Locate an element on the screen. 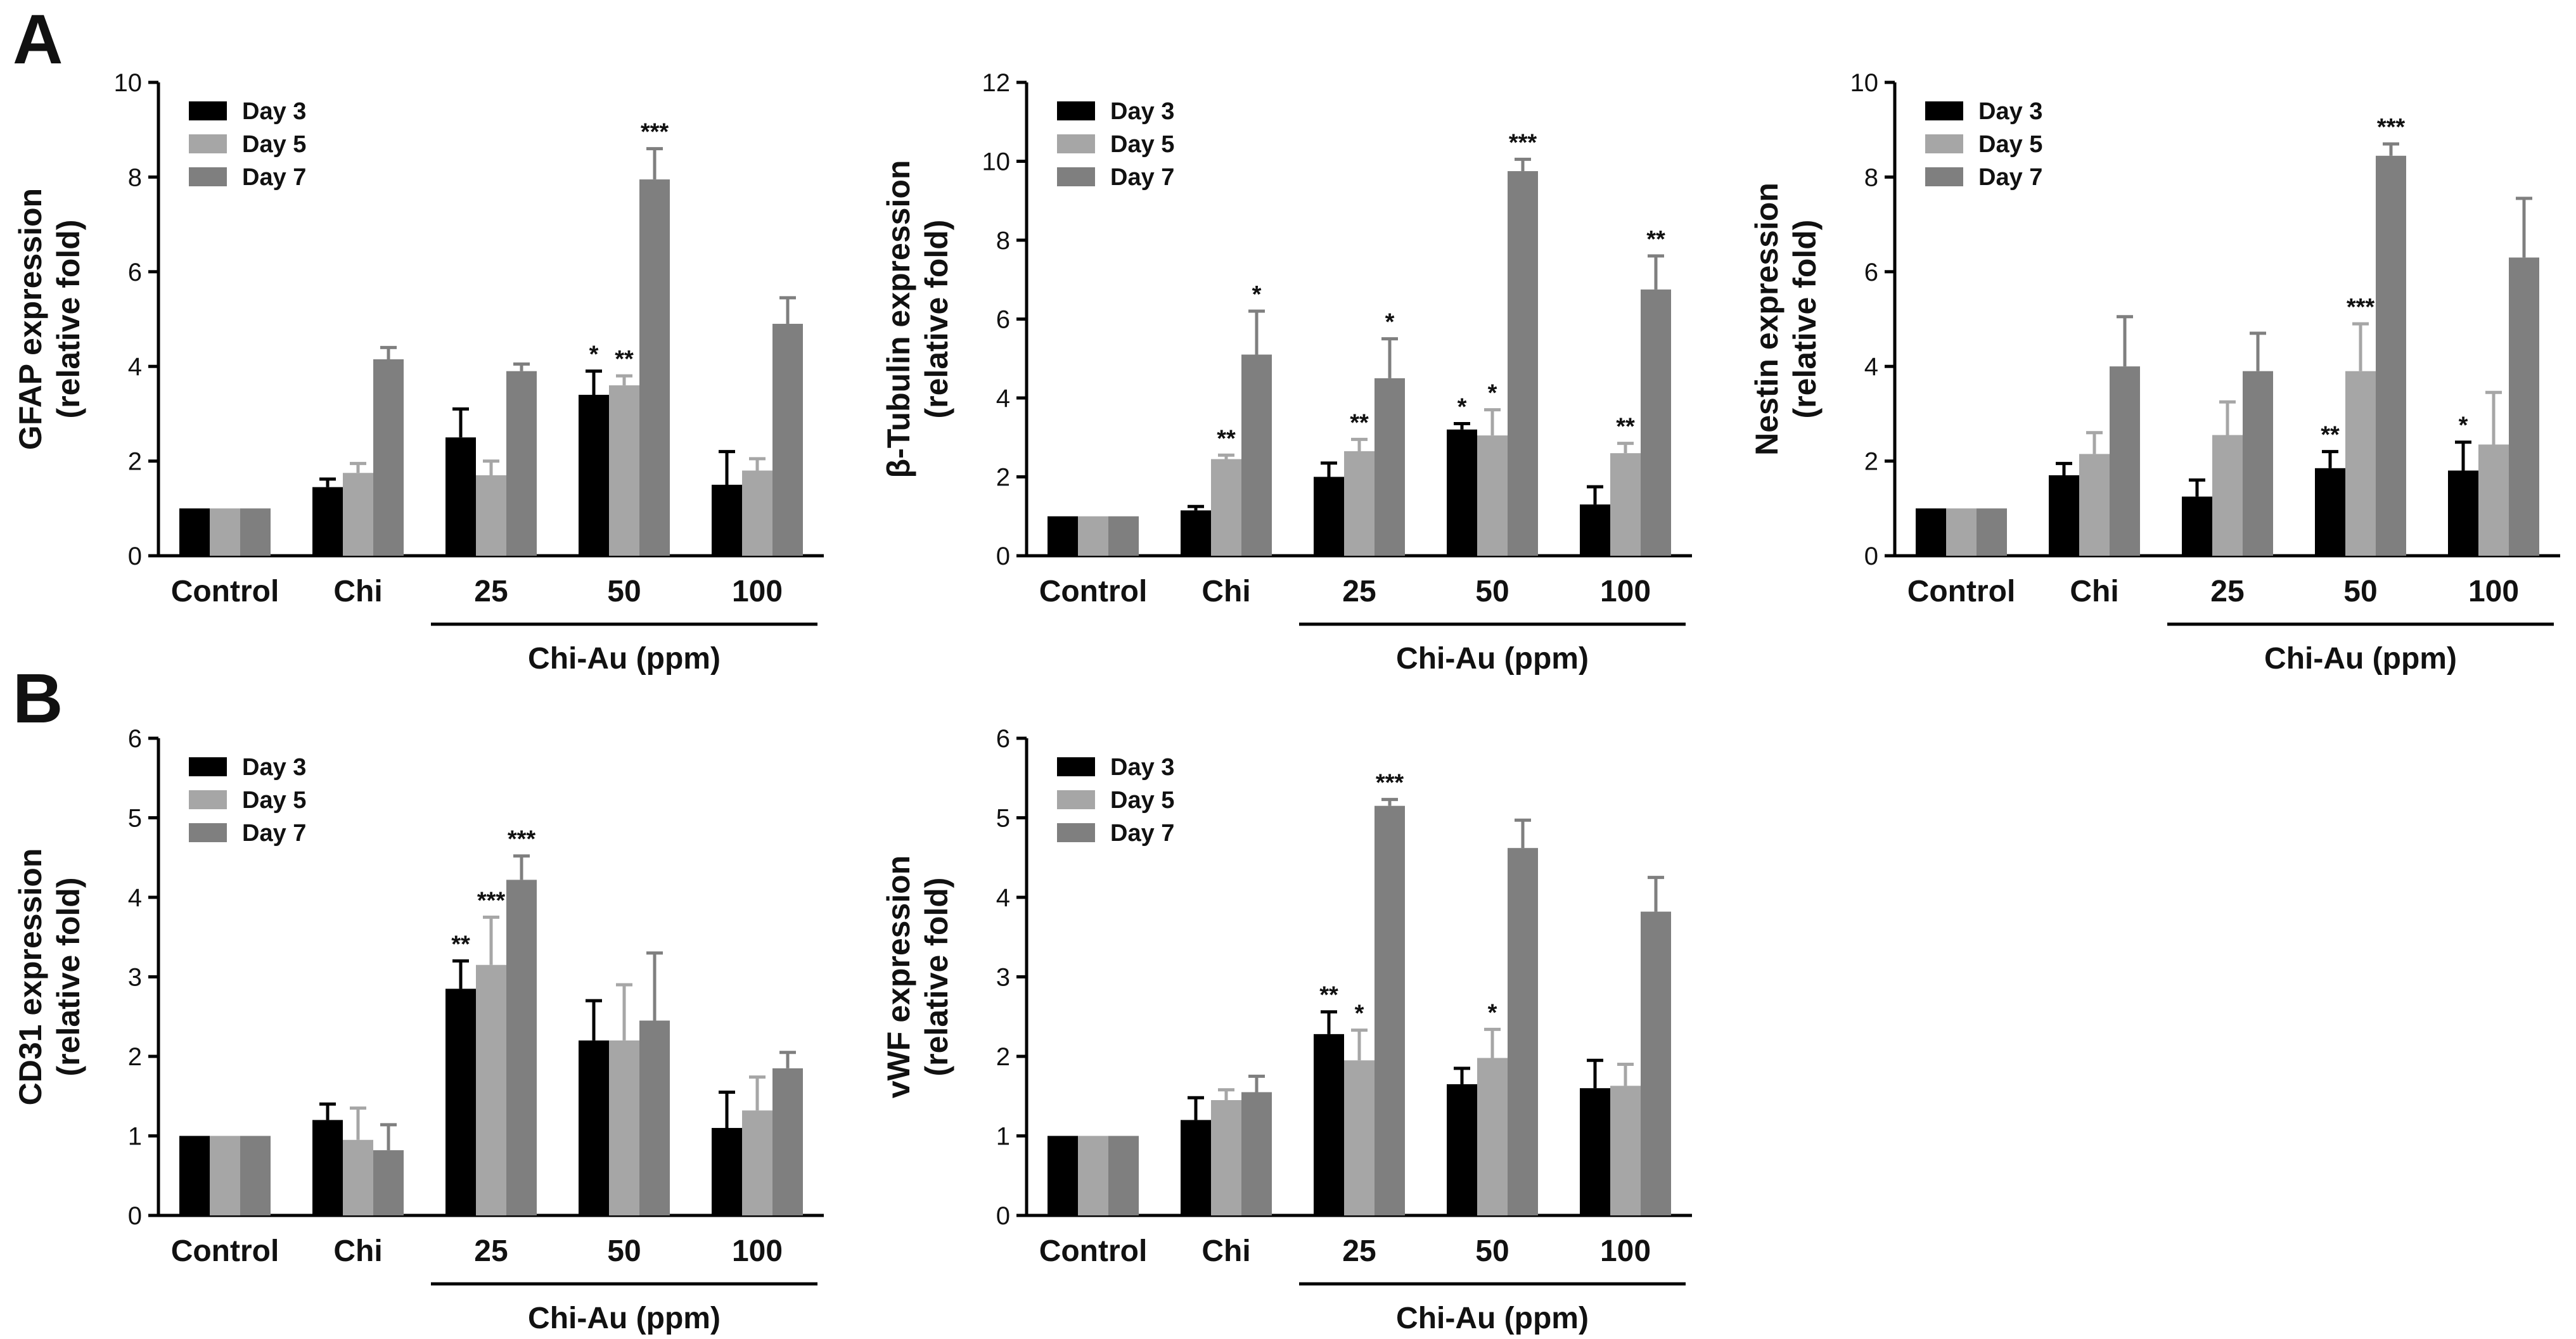 This screenshot has width=2576, height=1339. y-tick-label: 6 is located at coordinates (1003, 320).